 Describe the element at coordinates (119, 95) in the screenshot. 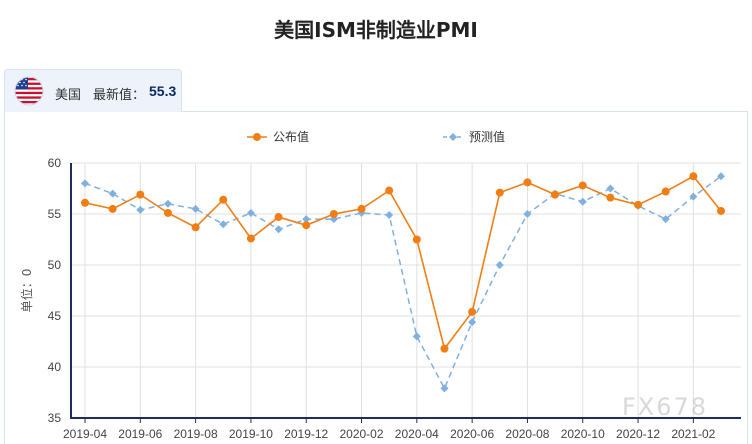

I see `latest-value-label: 最新值：` at that location.